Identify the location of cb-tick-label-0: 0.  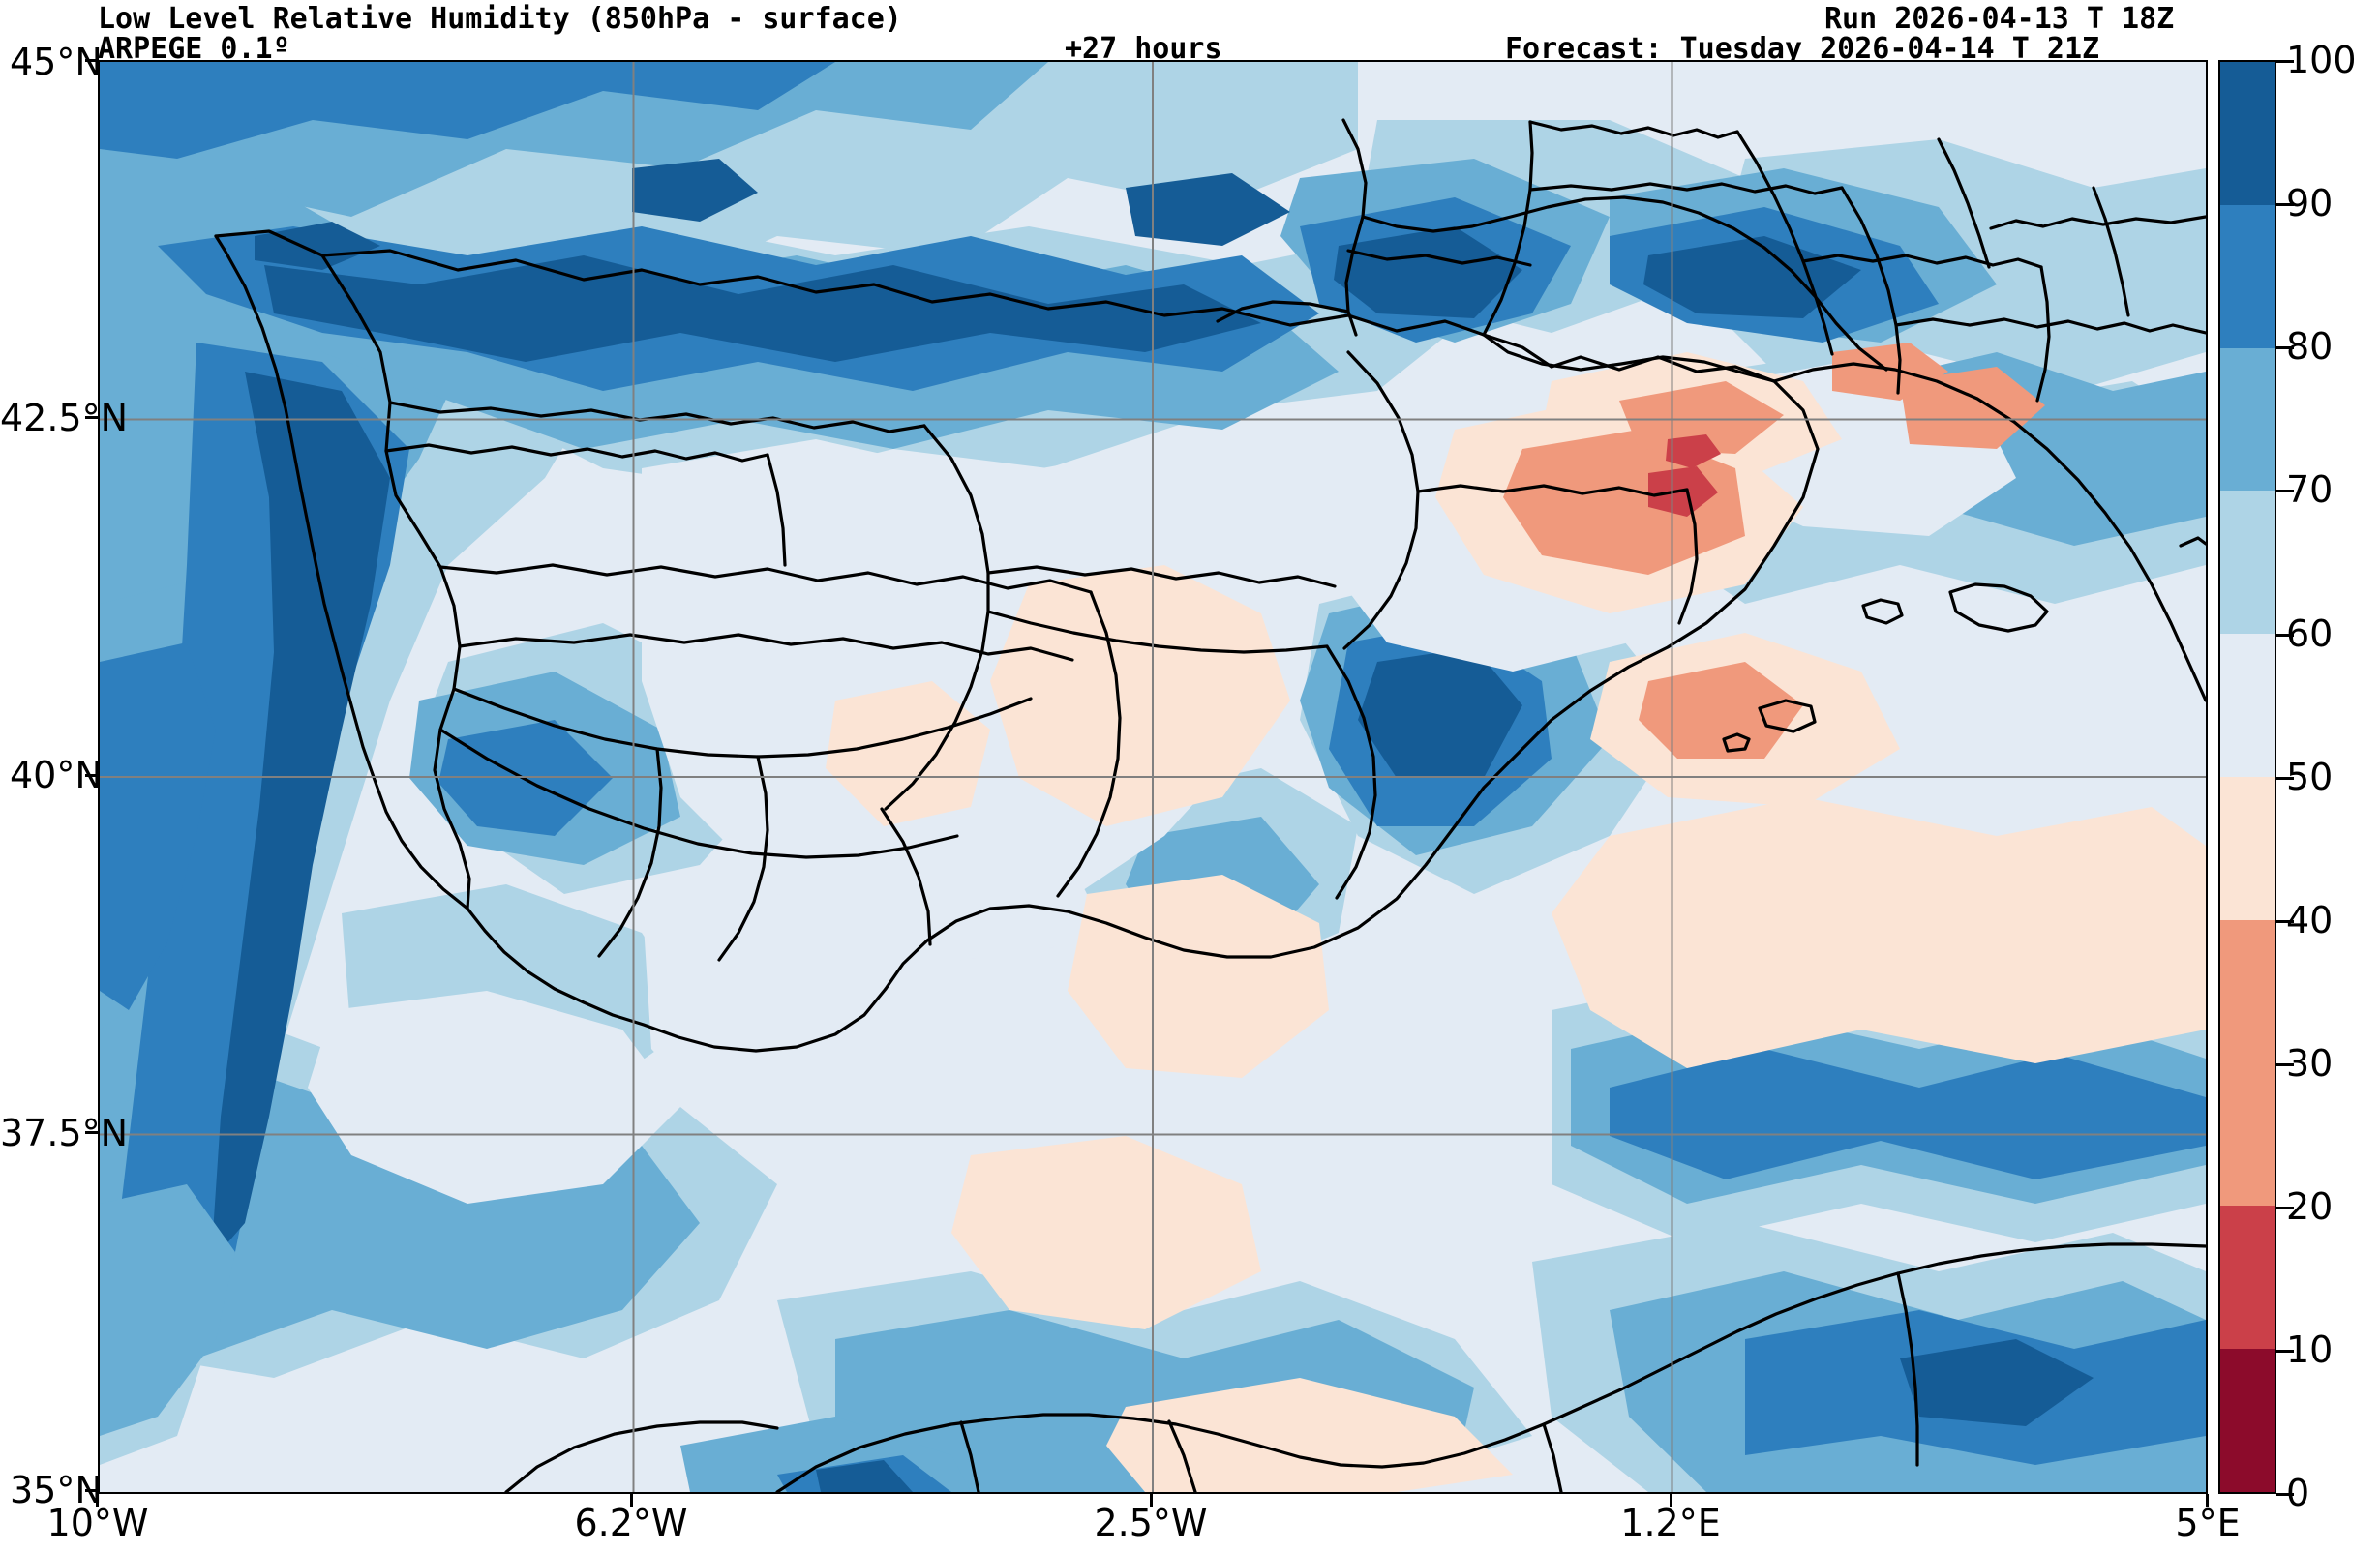
(2298, 1493).